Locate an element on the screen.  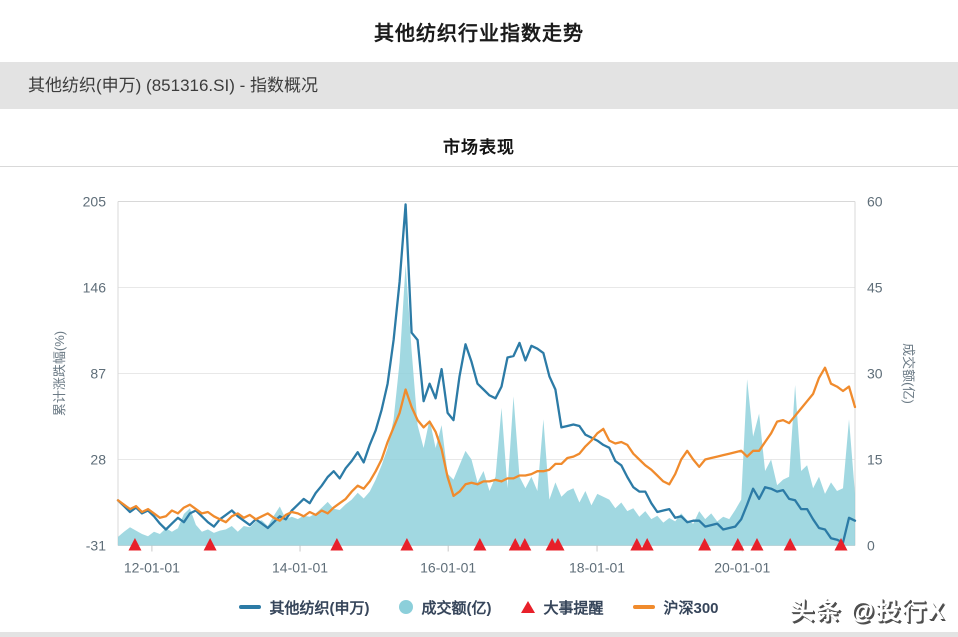
legend-label: 沪深300 is located at coordinates (691, 608).